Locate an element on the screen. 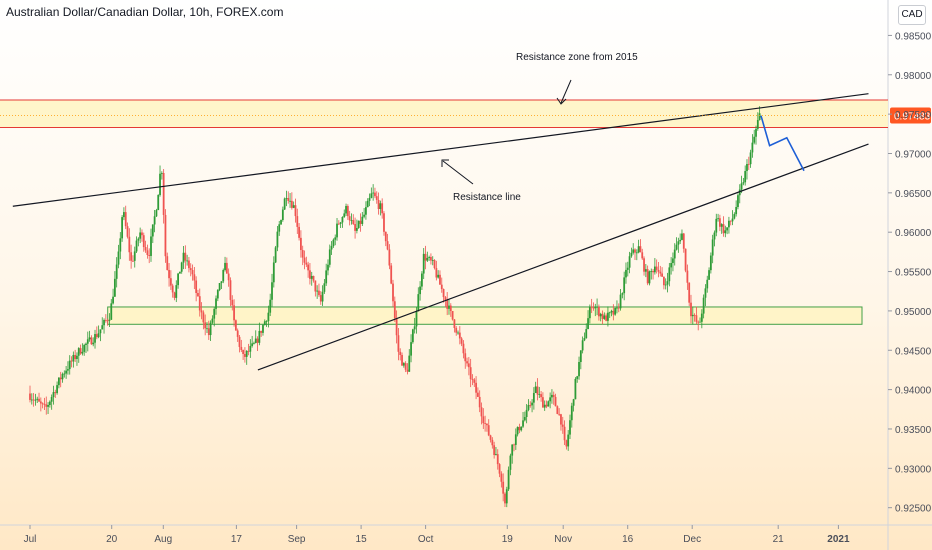 Image resolution: width=932 pixels, height=550 pixels. annotation-arrowhead-zone is located at coordinates (561, 101).